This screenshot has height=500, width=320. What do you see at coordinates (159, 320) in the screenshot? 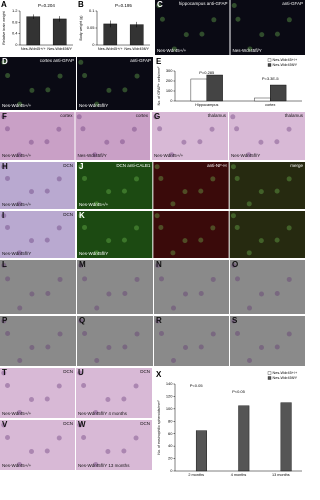
I see `panel-letter: R` at bounding box center [159, 320].